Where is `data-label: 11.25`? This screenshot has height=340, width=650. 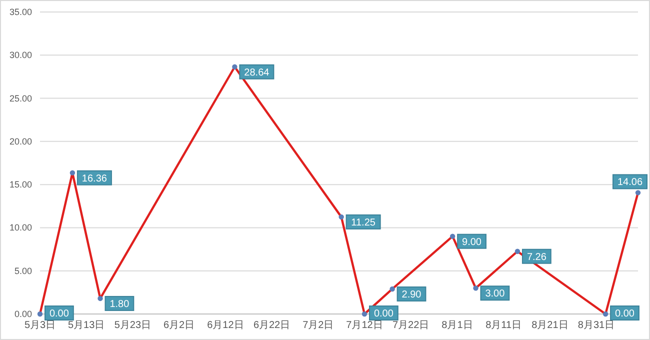 data-label: 11.25 is located at coordinates (363, 222).